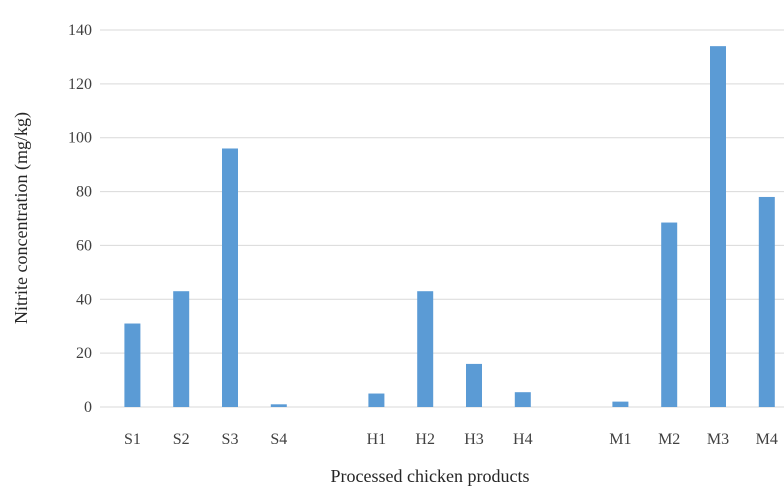 This screenshot has width=784, height=489. What do you see at coordinates (181, 349) in the screenshot?
I see `bar-s2` at bounding box center [181, 349].